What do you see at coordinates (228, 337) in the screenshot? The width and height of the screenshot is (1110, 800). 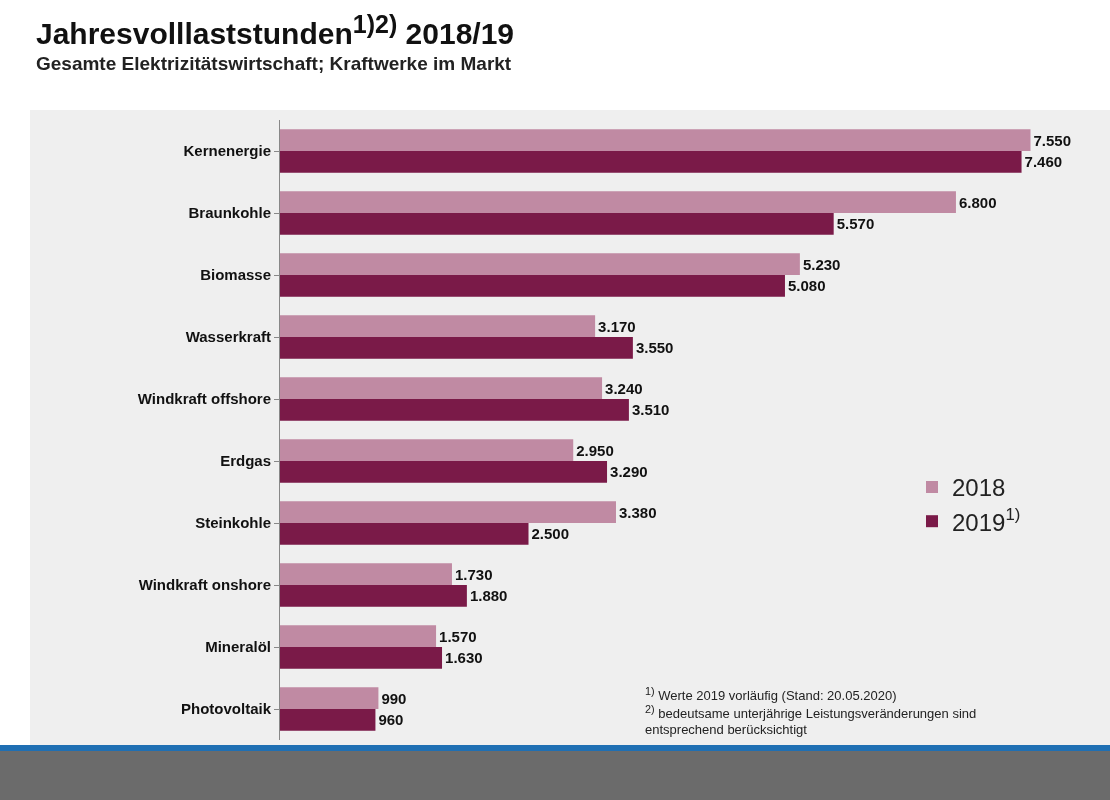 I see `y-tick-label: Wasserkraft` at bounding box center [228, 337].